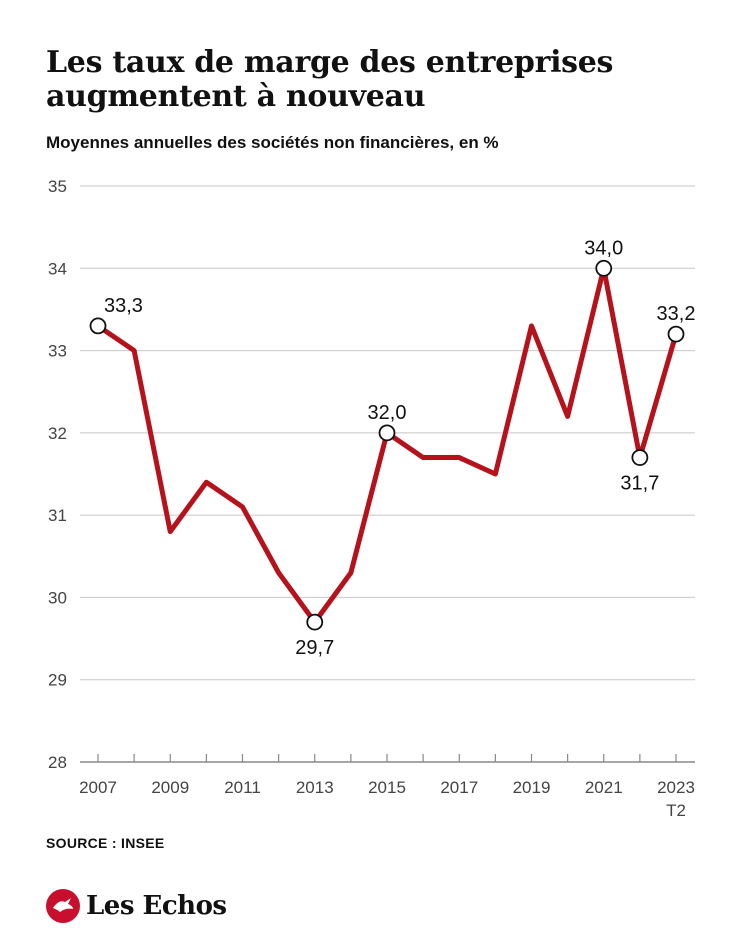  I want to click on x-tick-label: 2015, so click(387, 787).